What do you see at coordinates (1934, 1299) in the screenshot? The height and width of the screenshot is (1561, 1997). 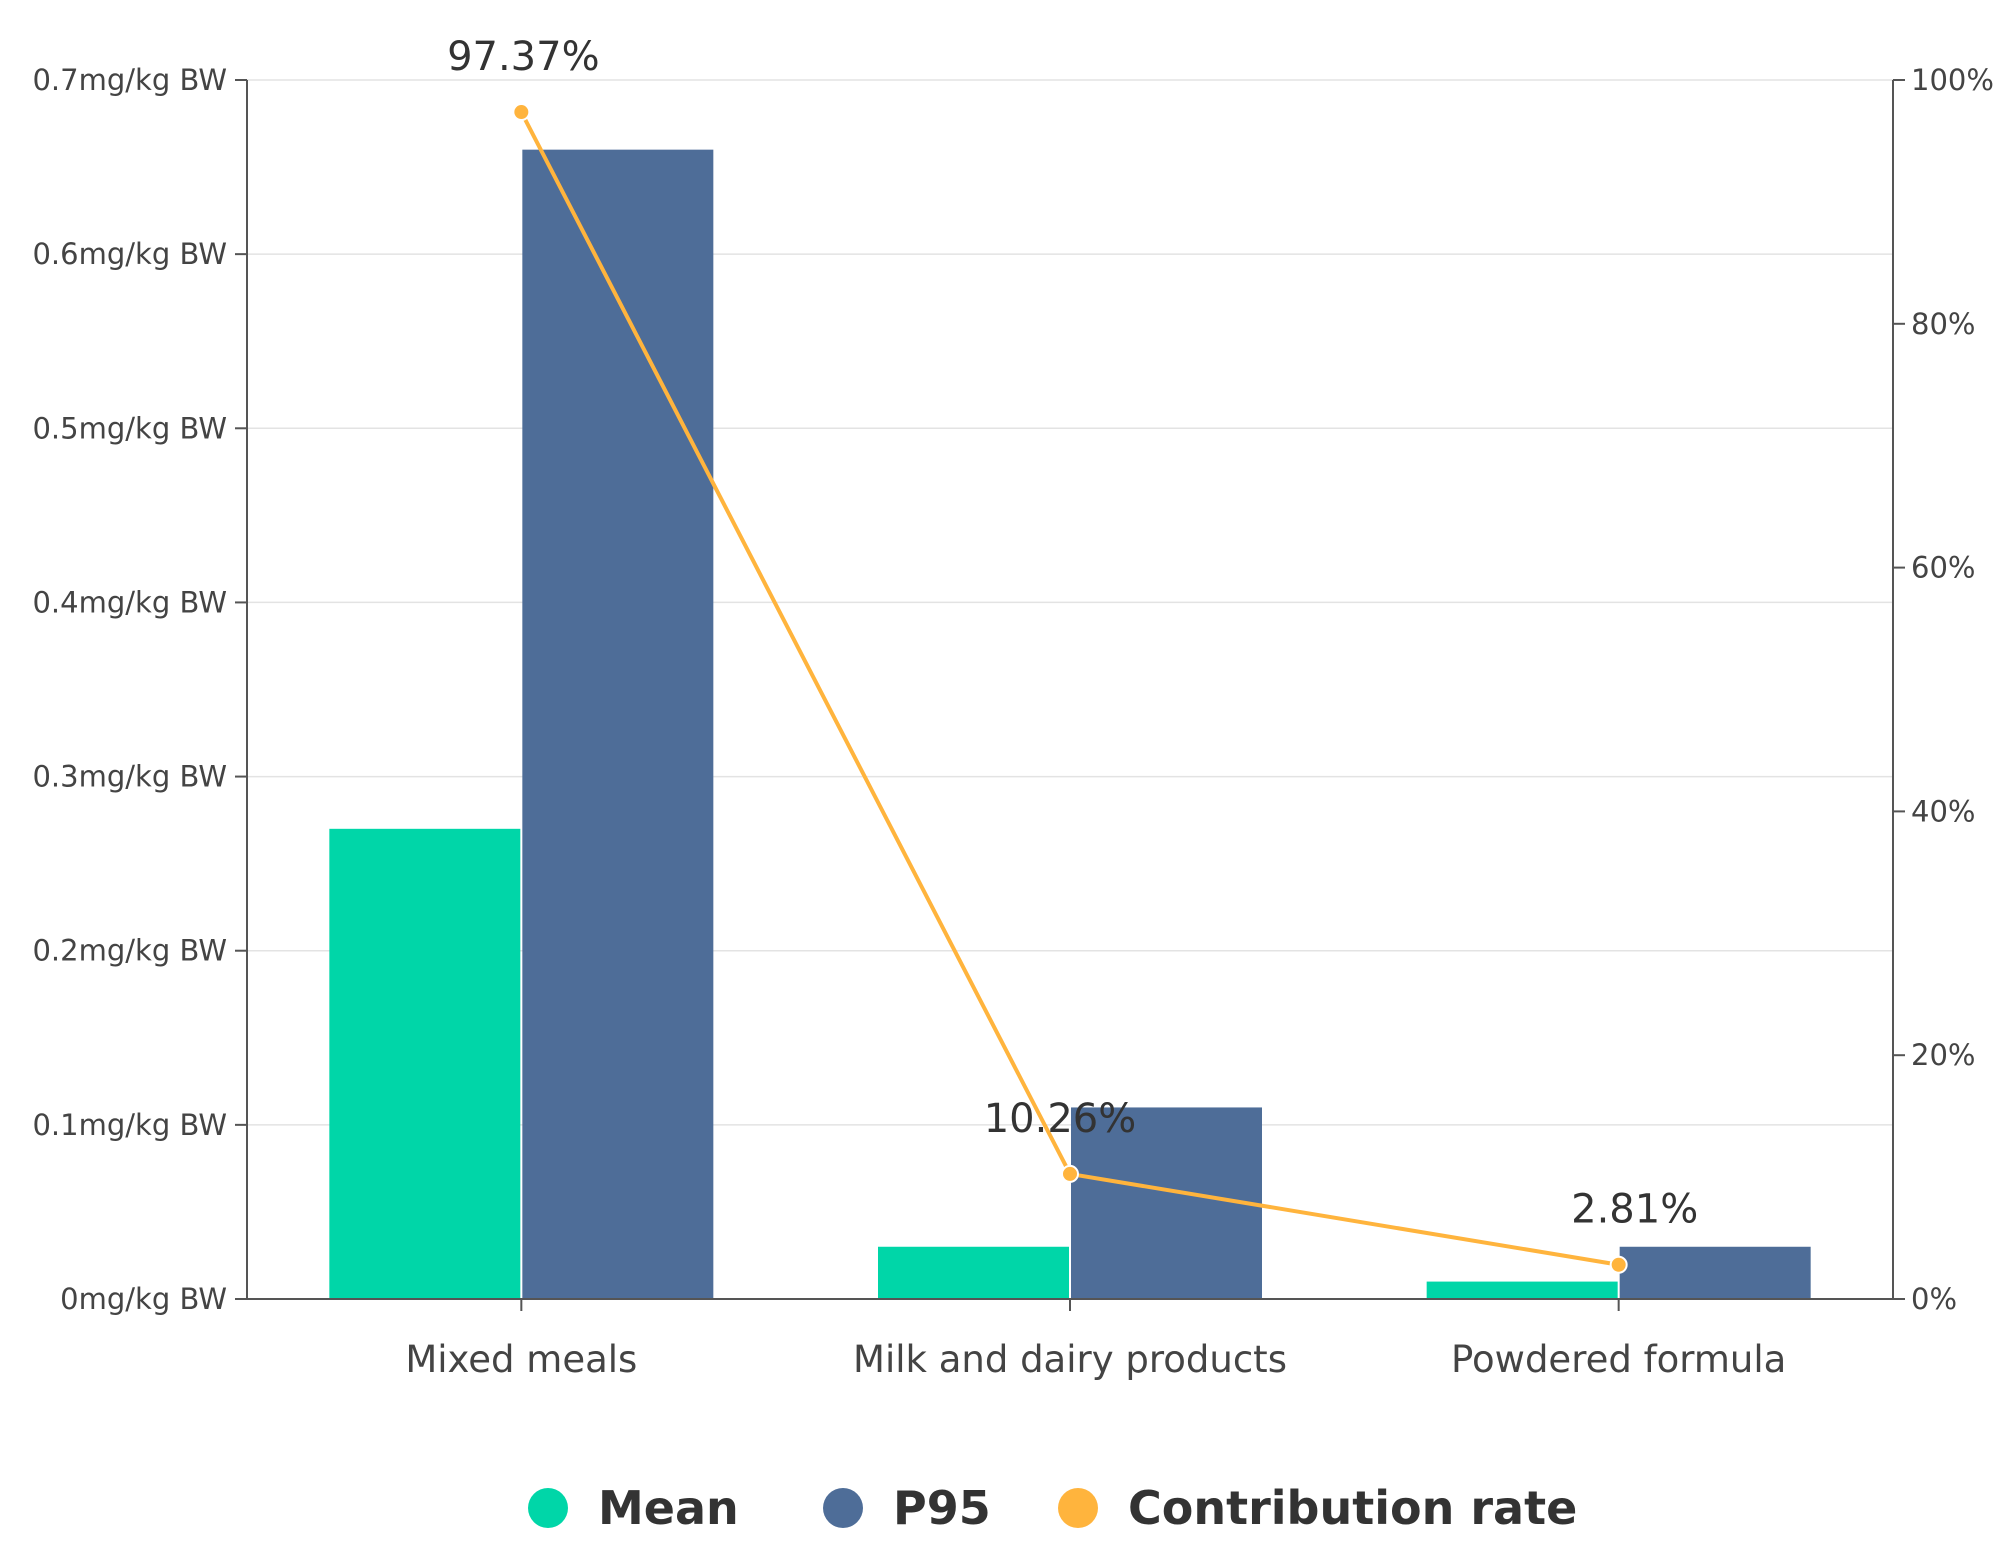 I see `y-tick-label-right: 0%` at bounding box center [1934, 1299].